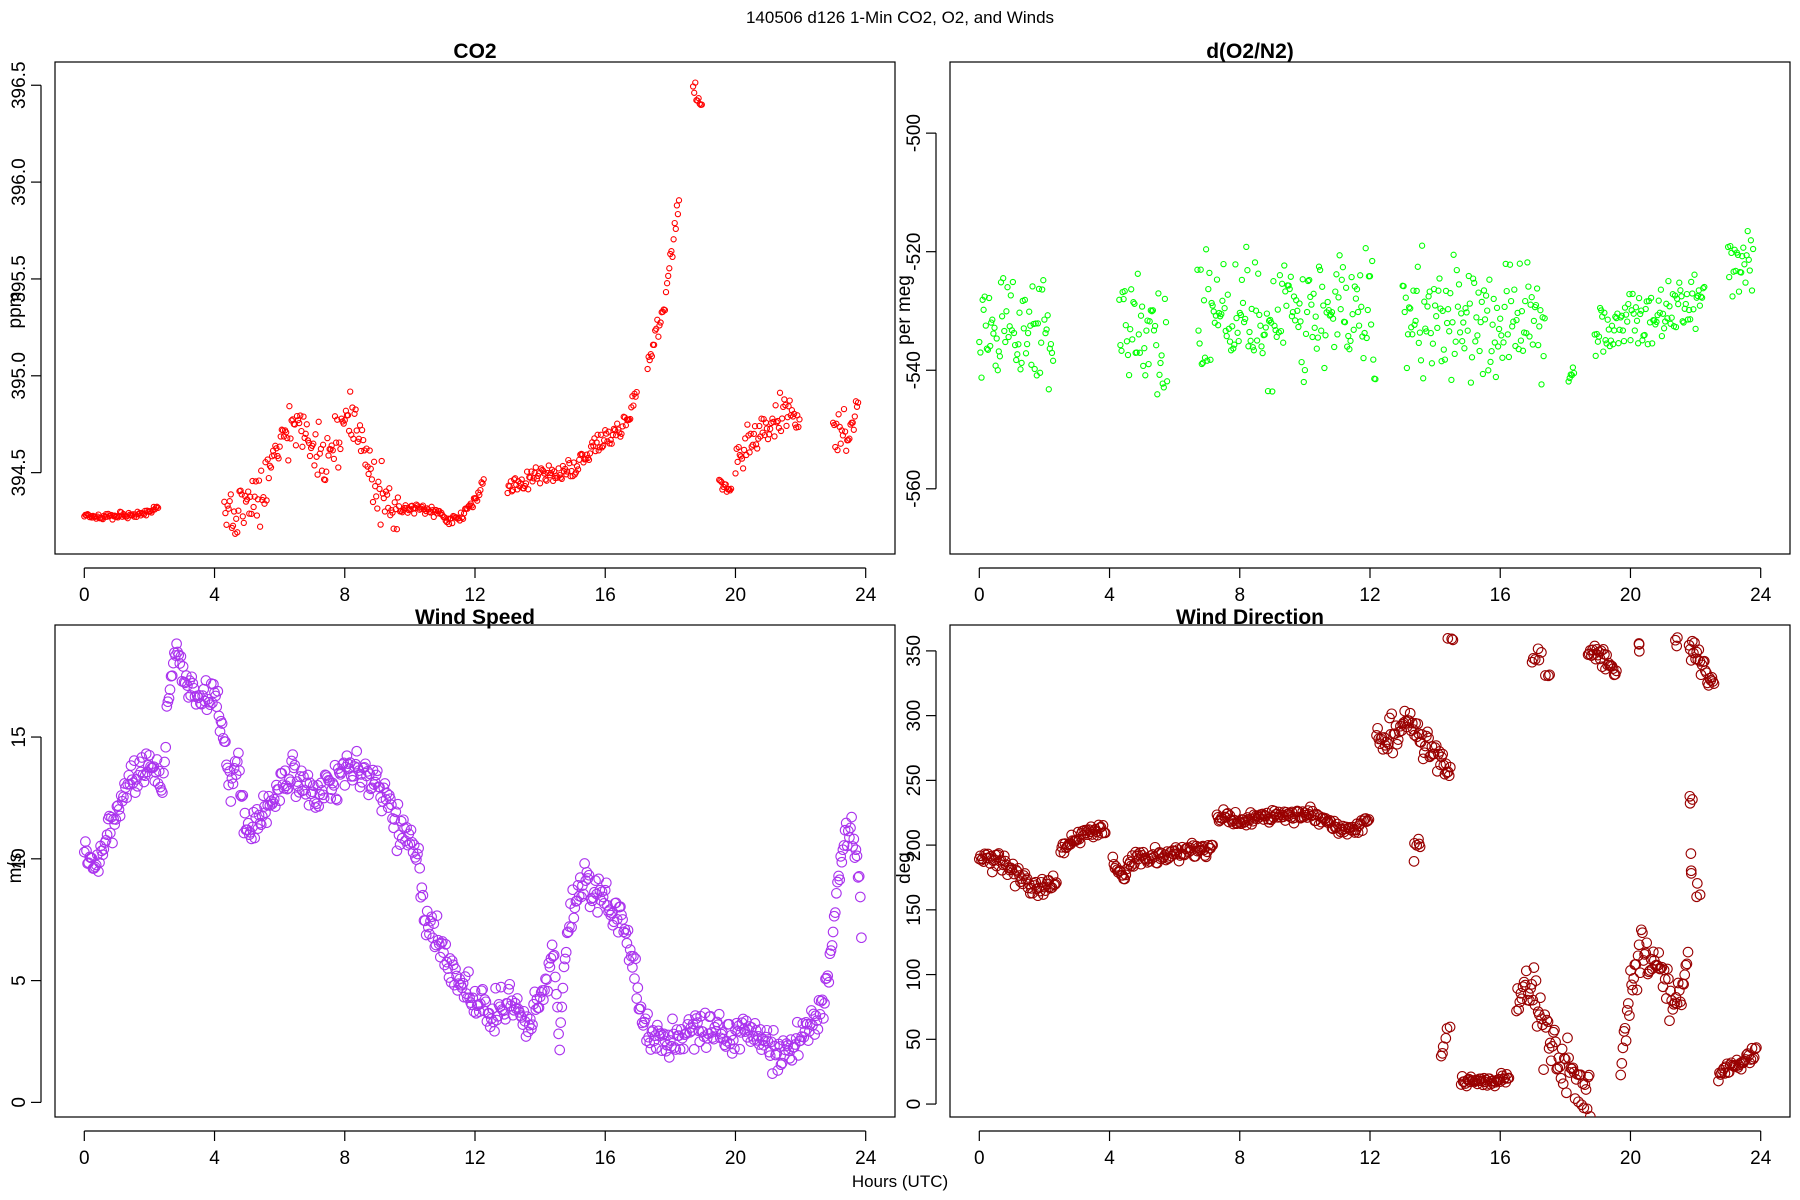  Describe the element at coordinates (19, 736) in the screenshot. I see `y-tick-label: 15` at that location.